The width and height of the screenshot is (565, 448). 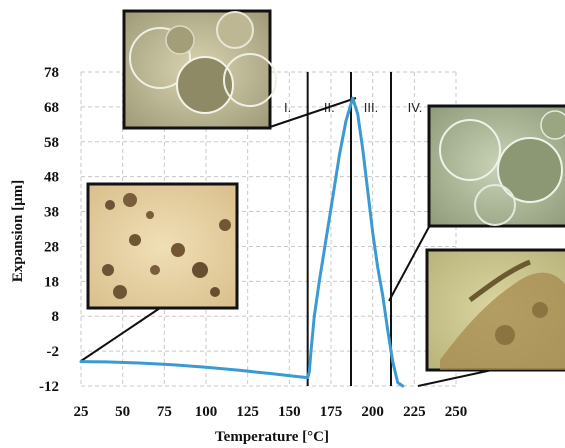 I want to click on x-tick-label: 175, so click(x=331, y=412).